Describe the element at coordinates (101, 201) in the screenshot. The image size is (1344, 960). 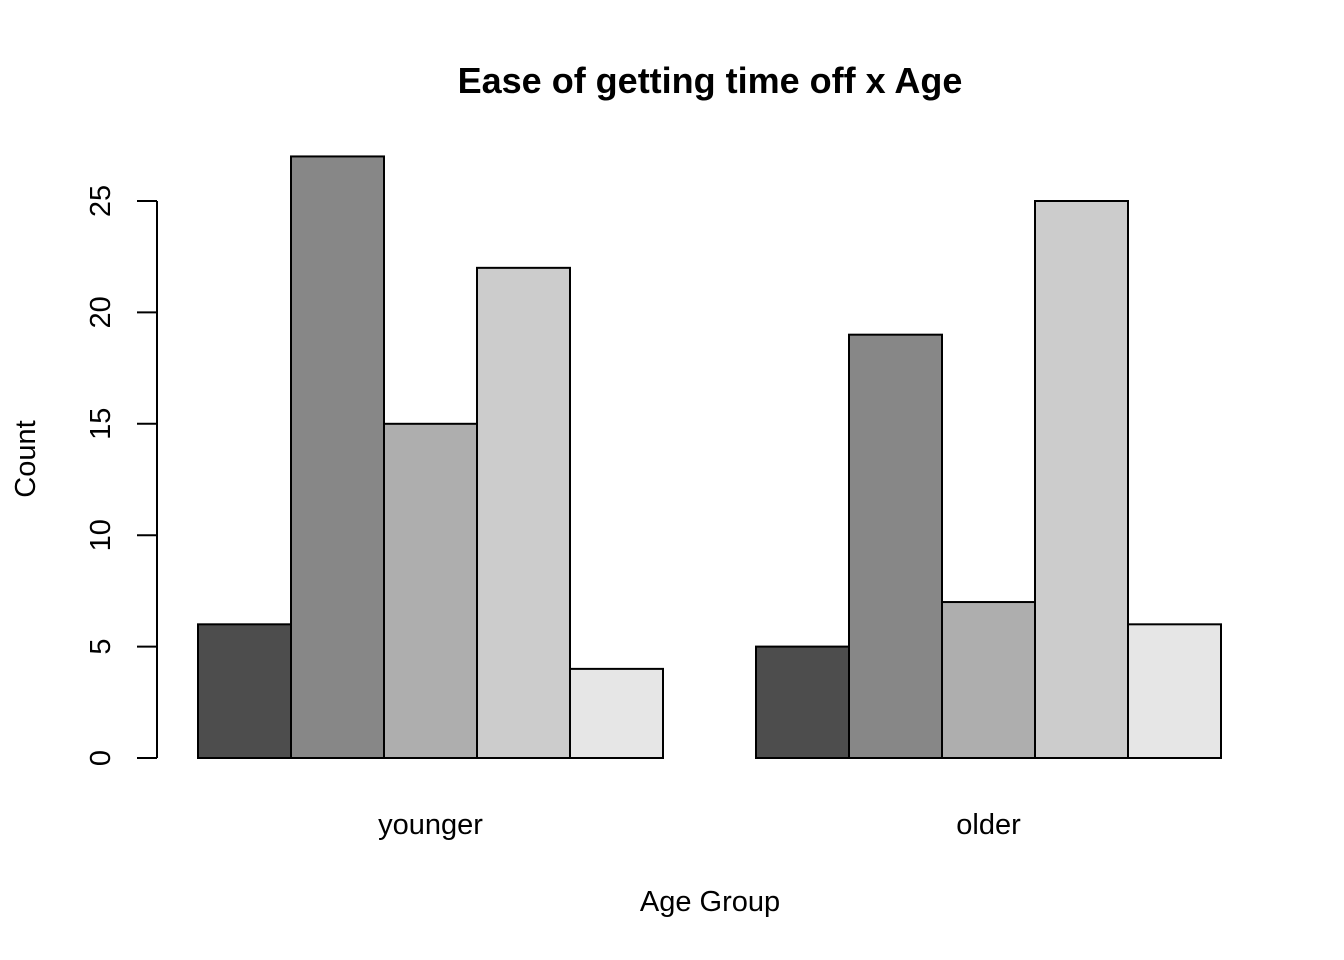
I see `y-tick-label-25: 25` at that location.